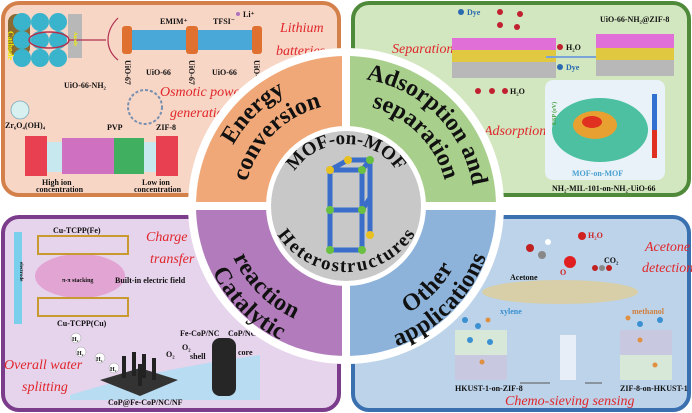  I want to click on esp-axis-label: ESP (eV), so click(554, 113).